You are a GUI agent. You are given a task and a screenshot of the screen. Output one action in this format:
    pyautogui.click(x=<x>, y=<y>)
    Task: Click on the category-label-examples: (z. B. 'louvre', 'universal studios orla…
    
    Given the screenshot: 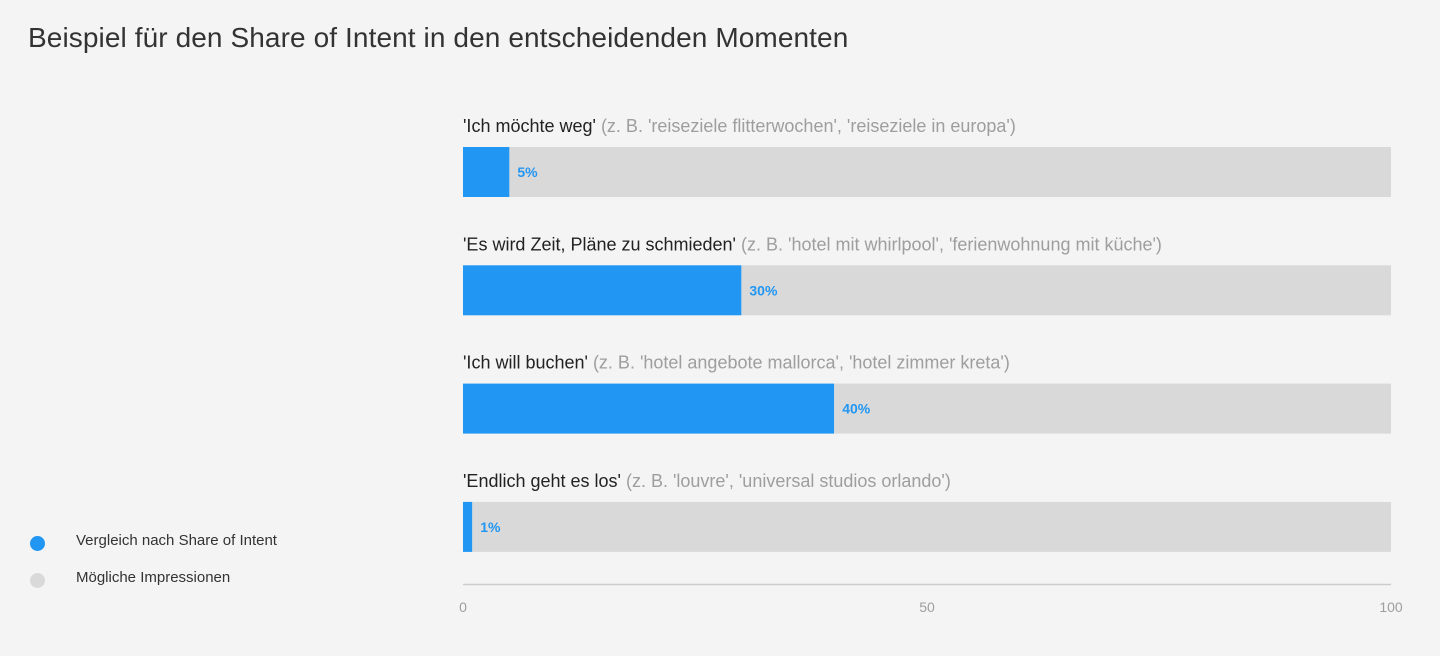 What is the action you would take?
    pyautogui.click(x=788, y=481)
    